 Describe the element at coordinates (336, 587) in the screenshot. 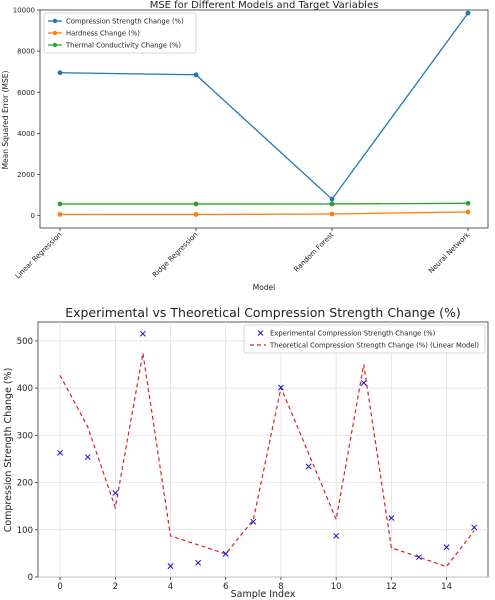

I see `chart2-x-tick-label: 10` at that location.